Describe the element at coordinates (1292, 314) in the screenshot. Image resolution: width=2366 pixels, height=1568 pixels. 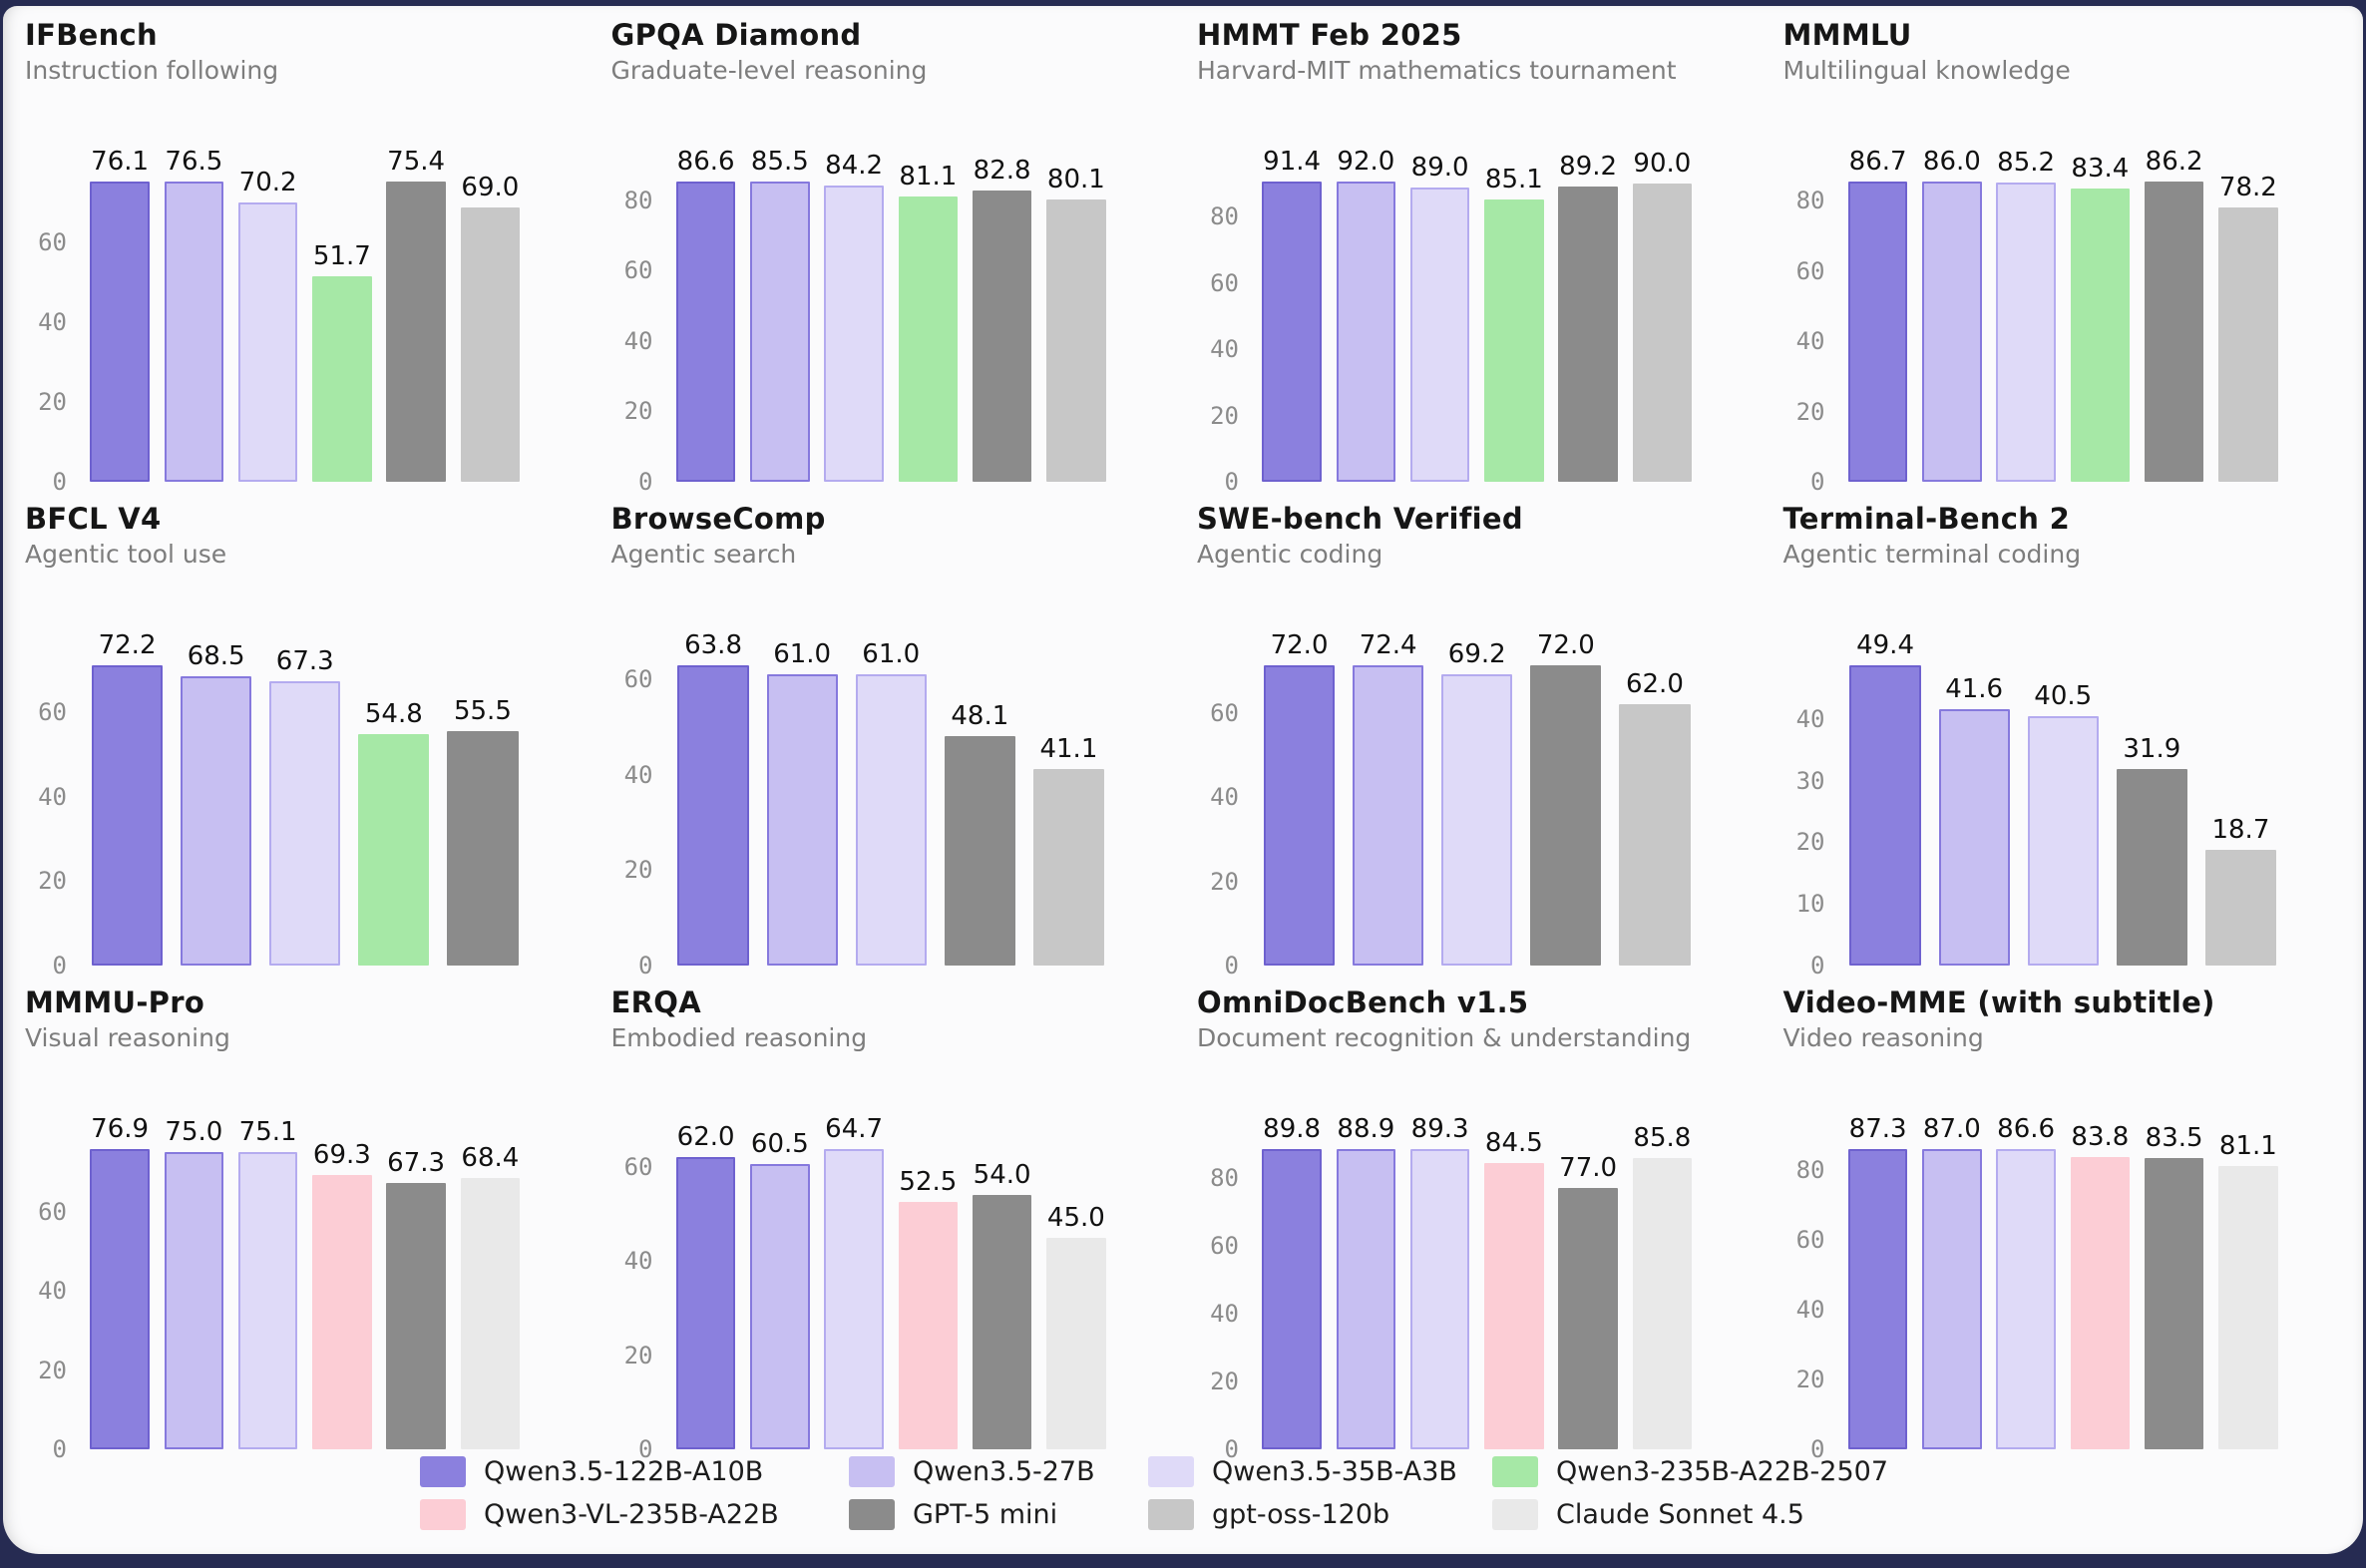
I see `bar-slot: 91.4` at that location.